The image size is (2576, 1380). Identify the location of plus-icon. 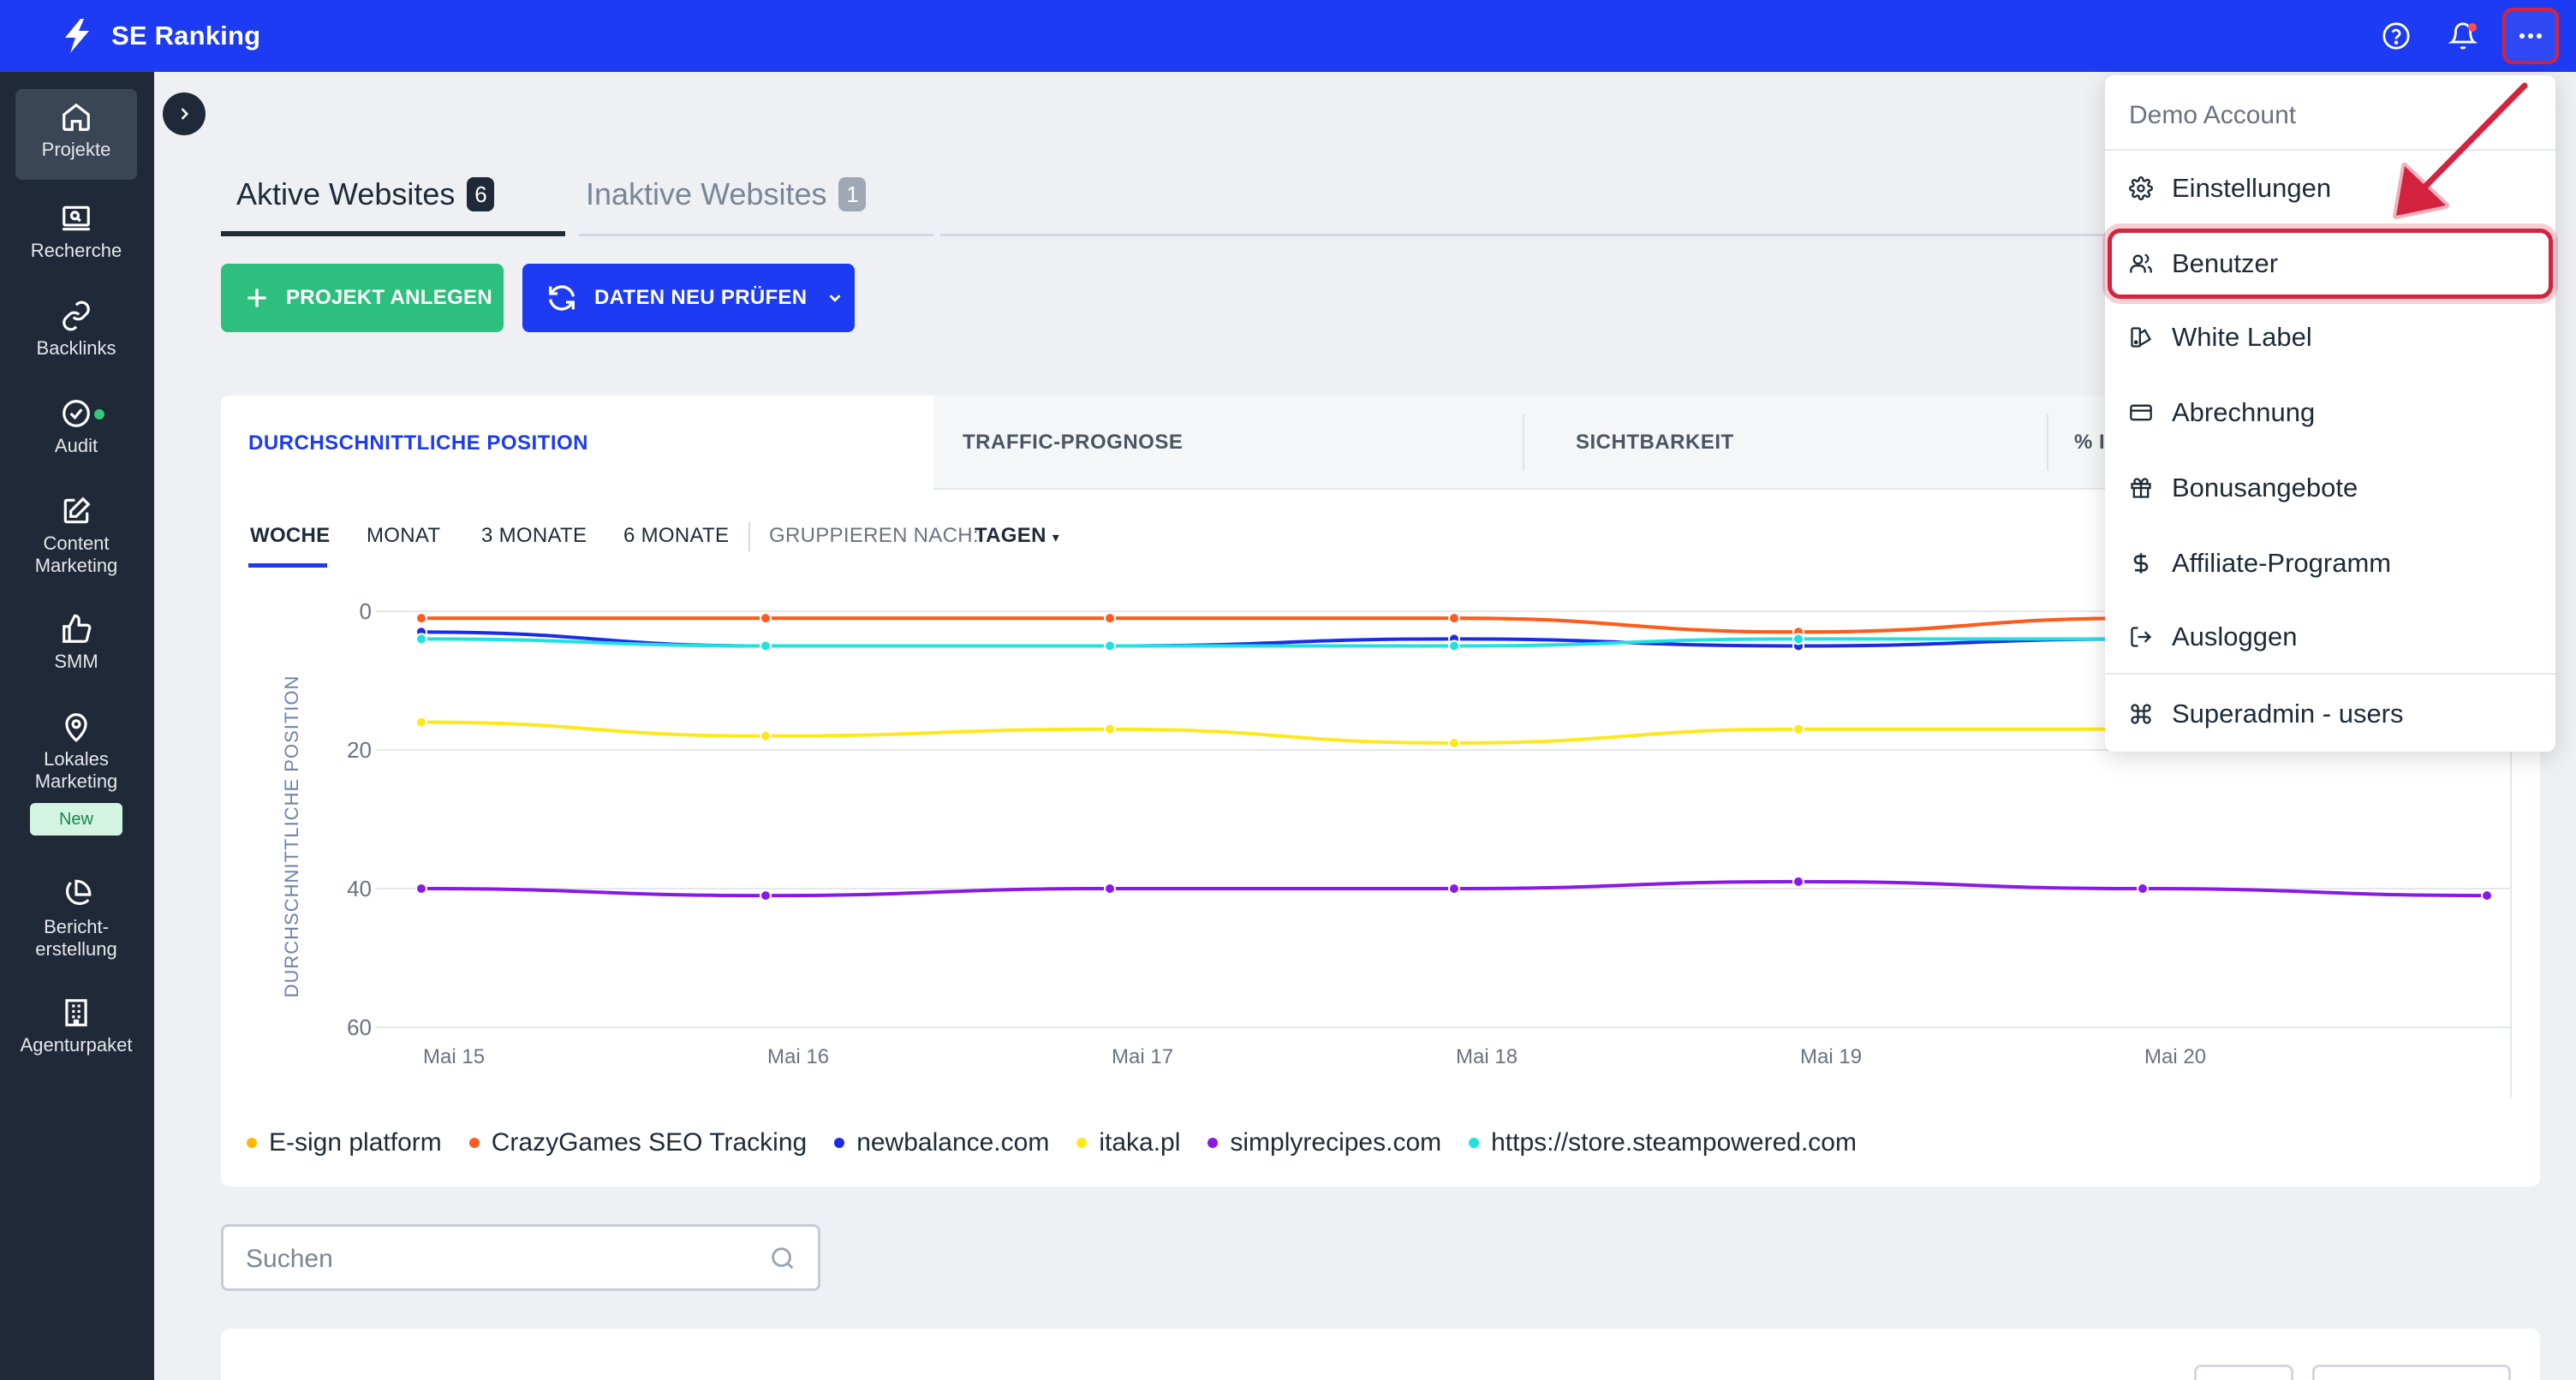
(256, 297).